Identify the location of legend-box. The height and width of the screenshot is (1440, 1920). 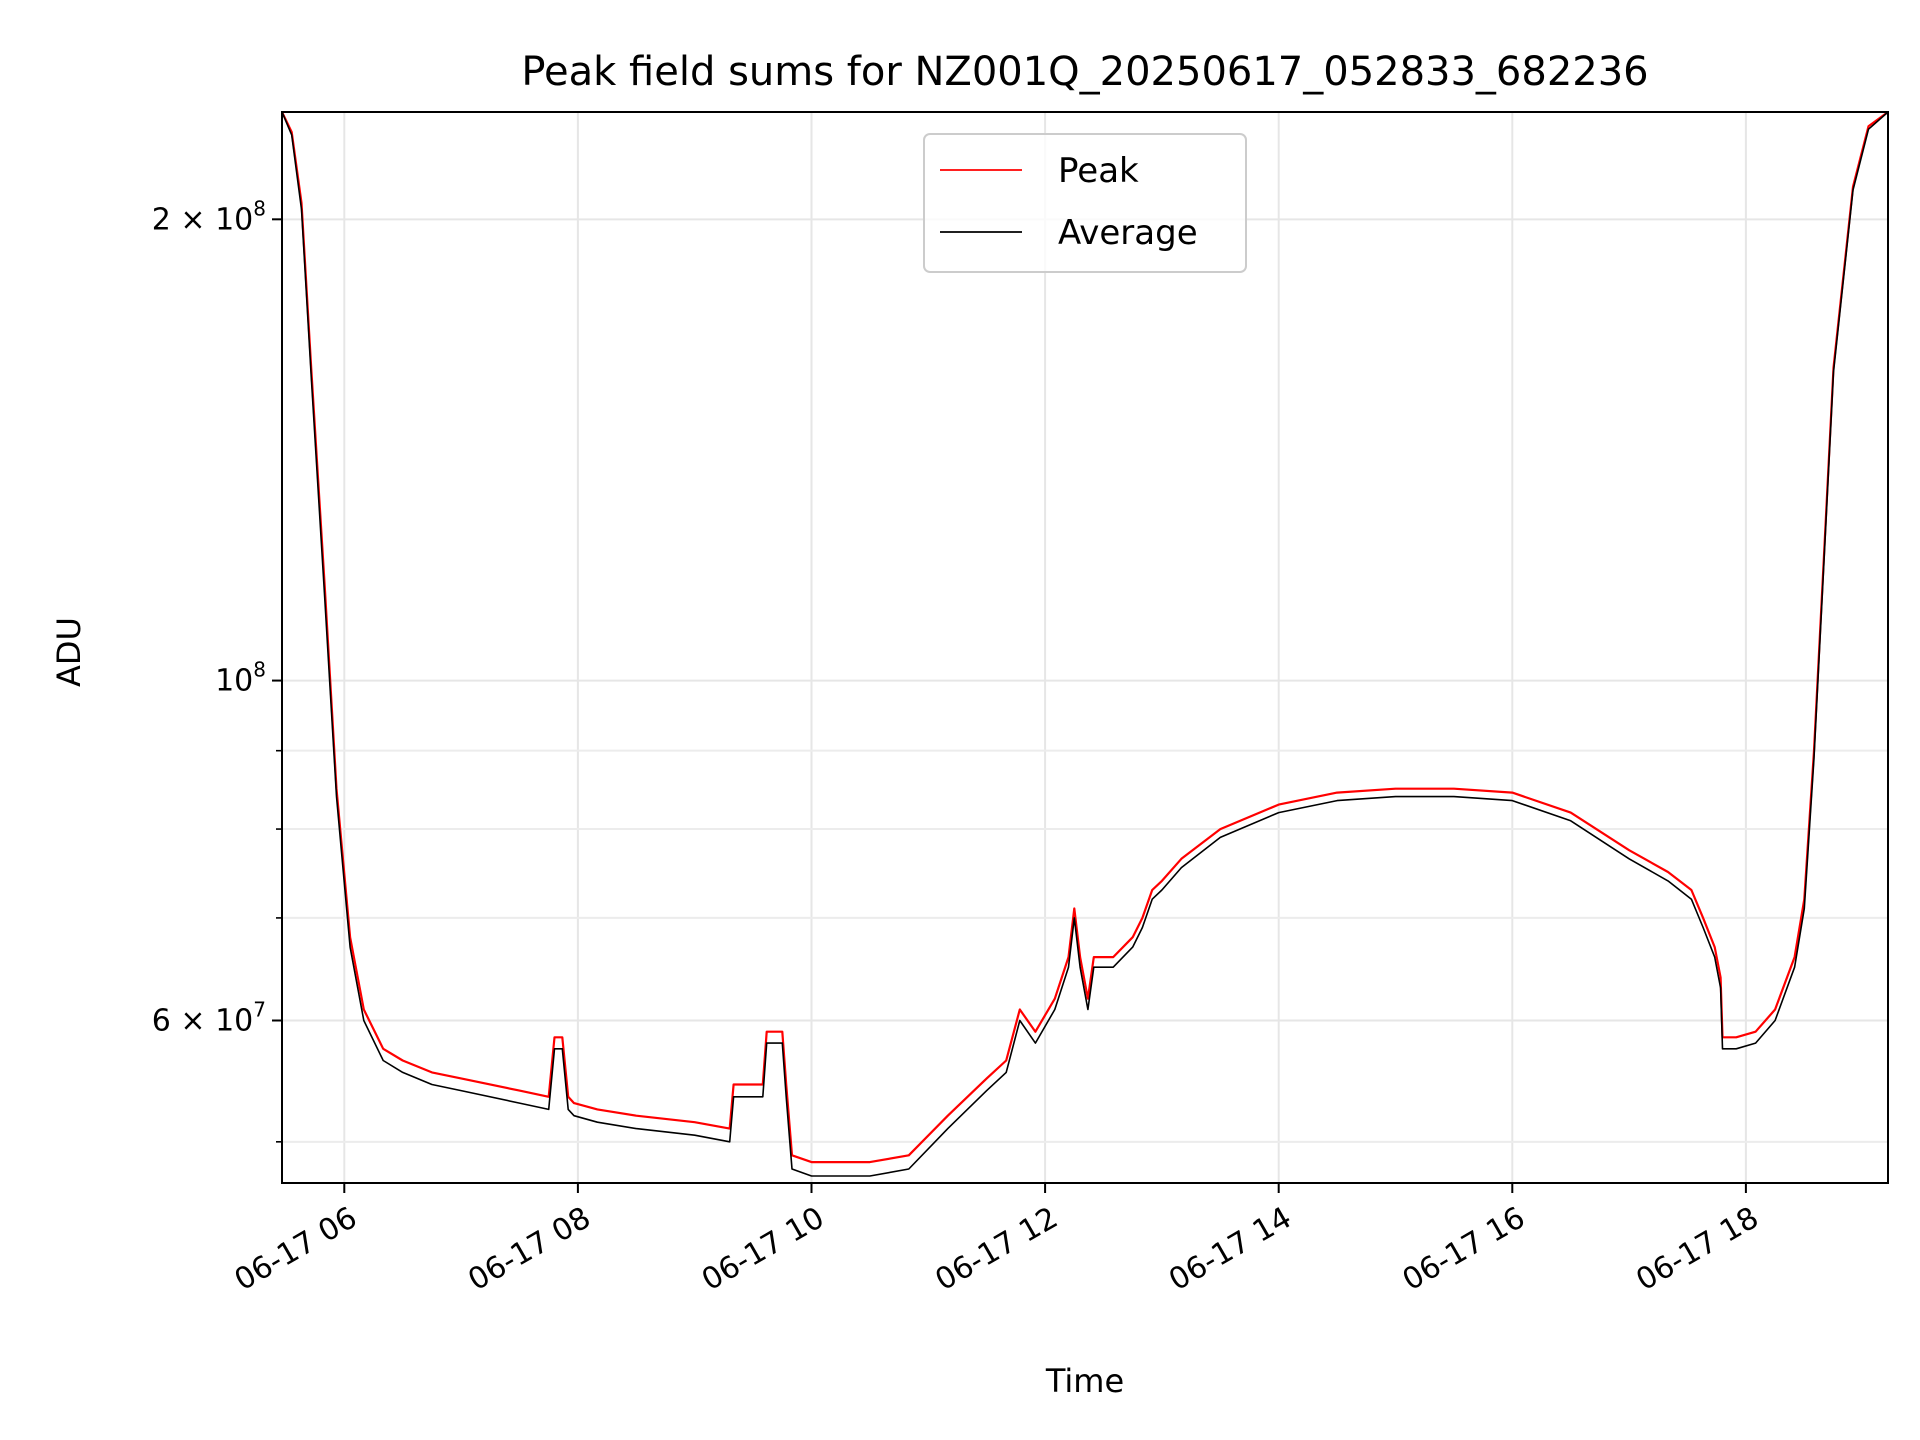
(1085, 203).